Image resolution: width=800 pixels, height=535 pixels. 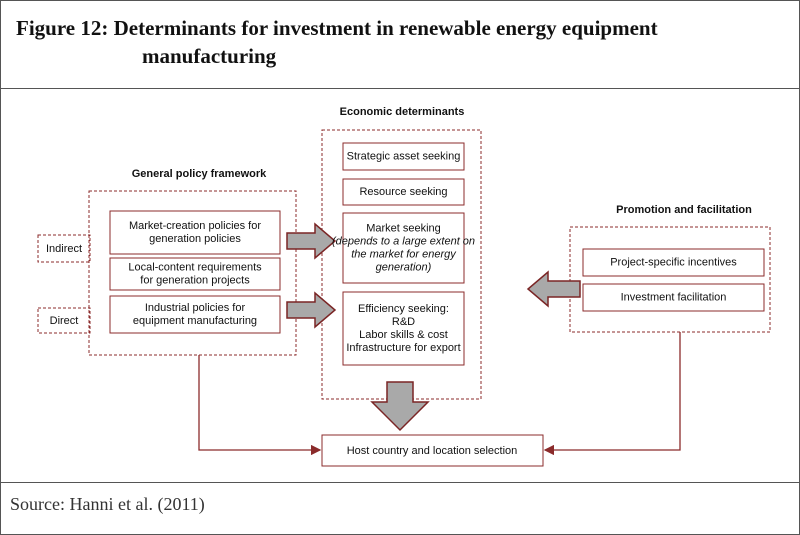 I want to click on box-text: Resource seeking, so click(x=403, y=192).